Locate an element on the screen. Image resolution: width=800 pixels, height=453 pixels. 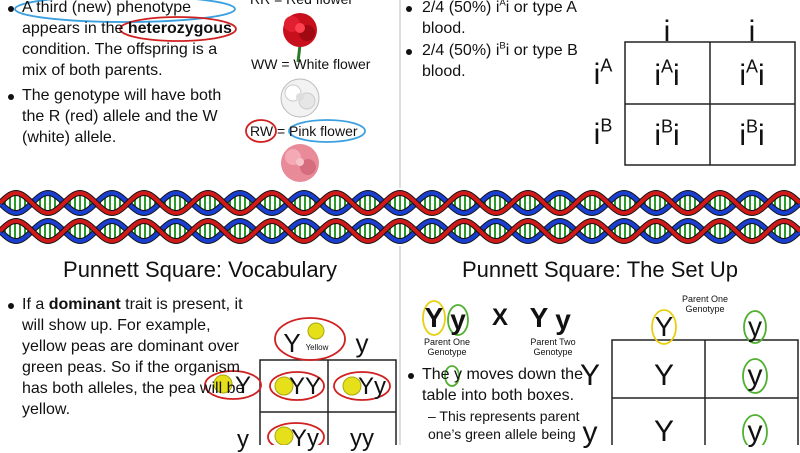
white-flower is located at coordinates (300, 98).